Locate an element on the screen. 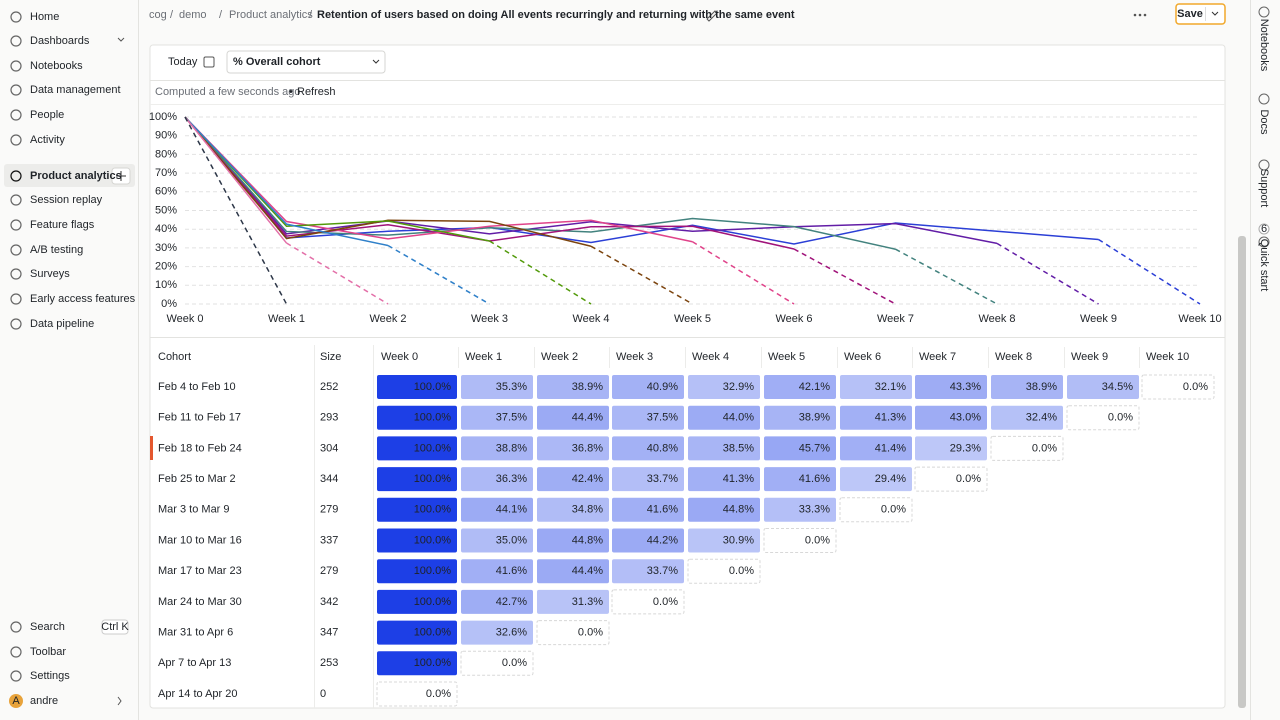 The height and width of the screenshot is (720, 1280). table-header: Week 7 is located at coordinates (937, 357).